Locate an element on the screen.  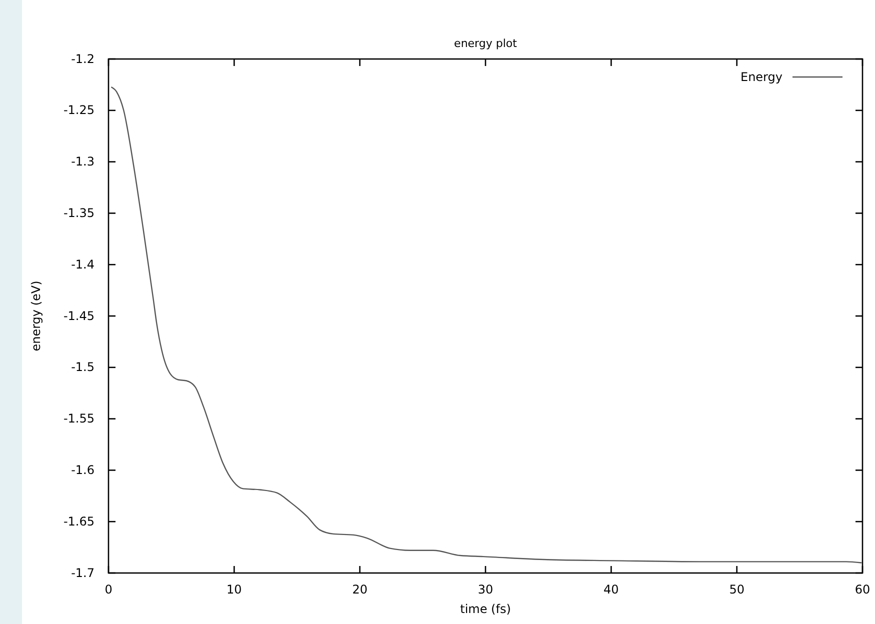
y-tick-label: -1.6 is located at coordinates (82, 470).